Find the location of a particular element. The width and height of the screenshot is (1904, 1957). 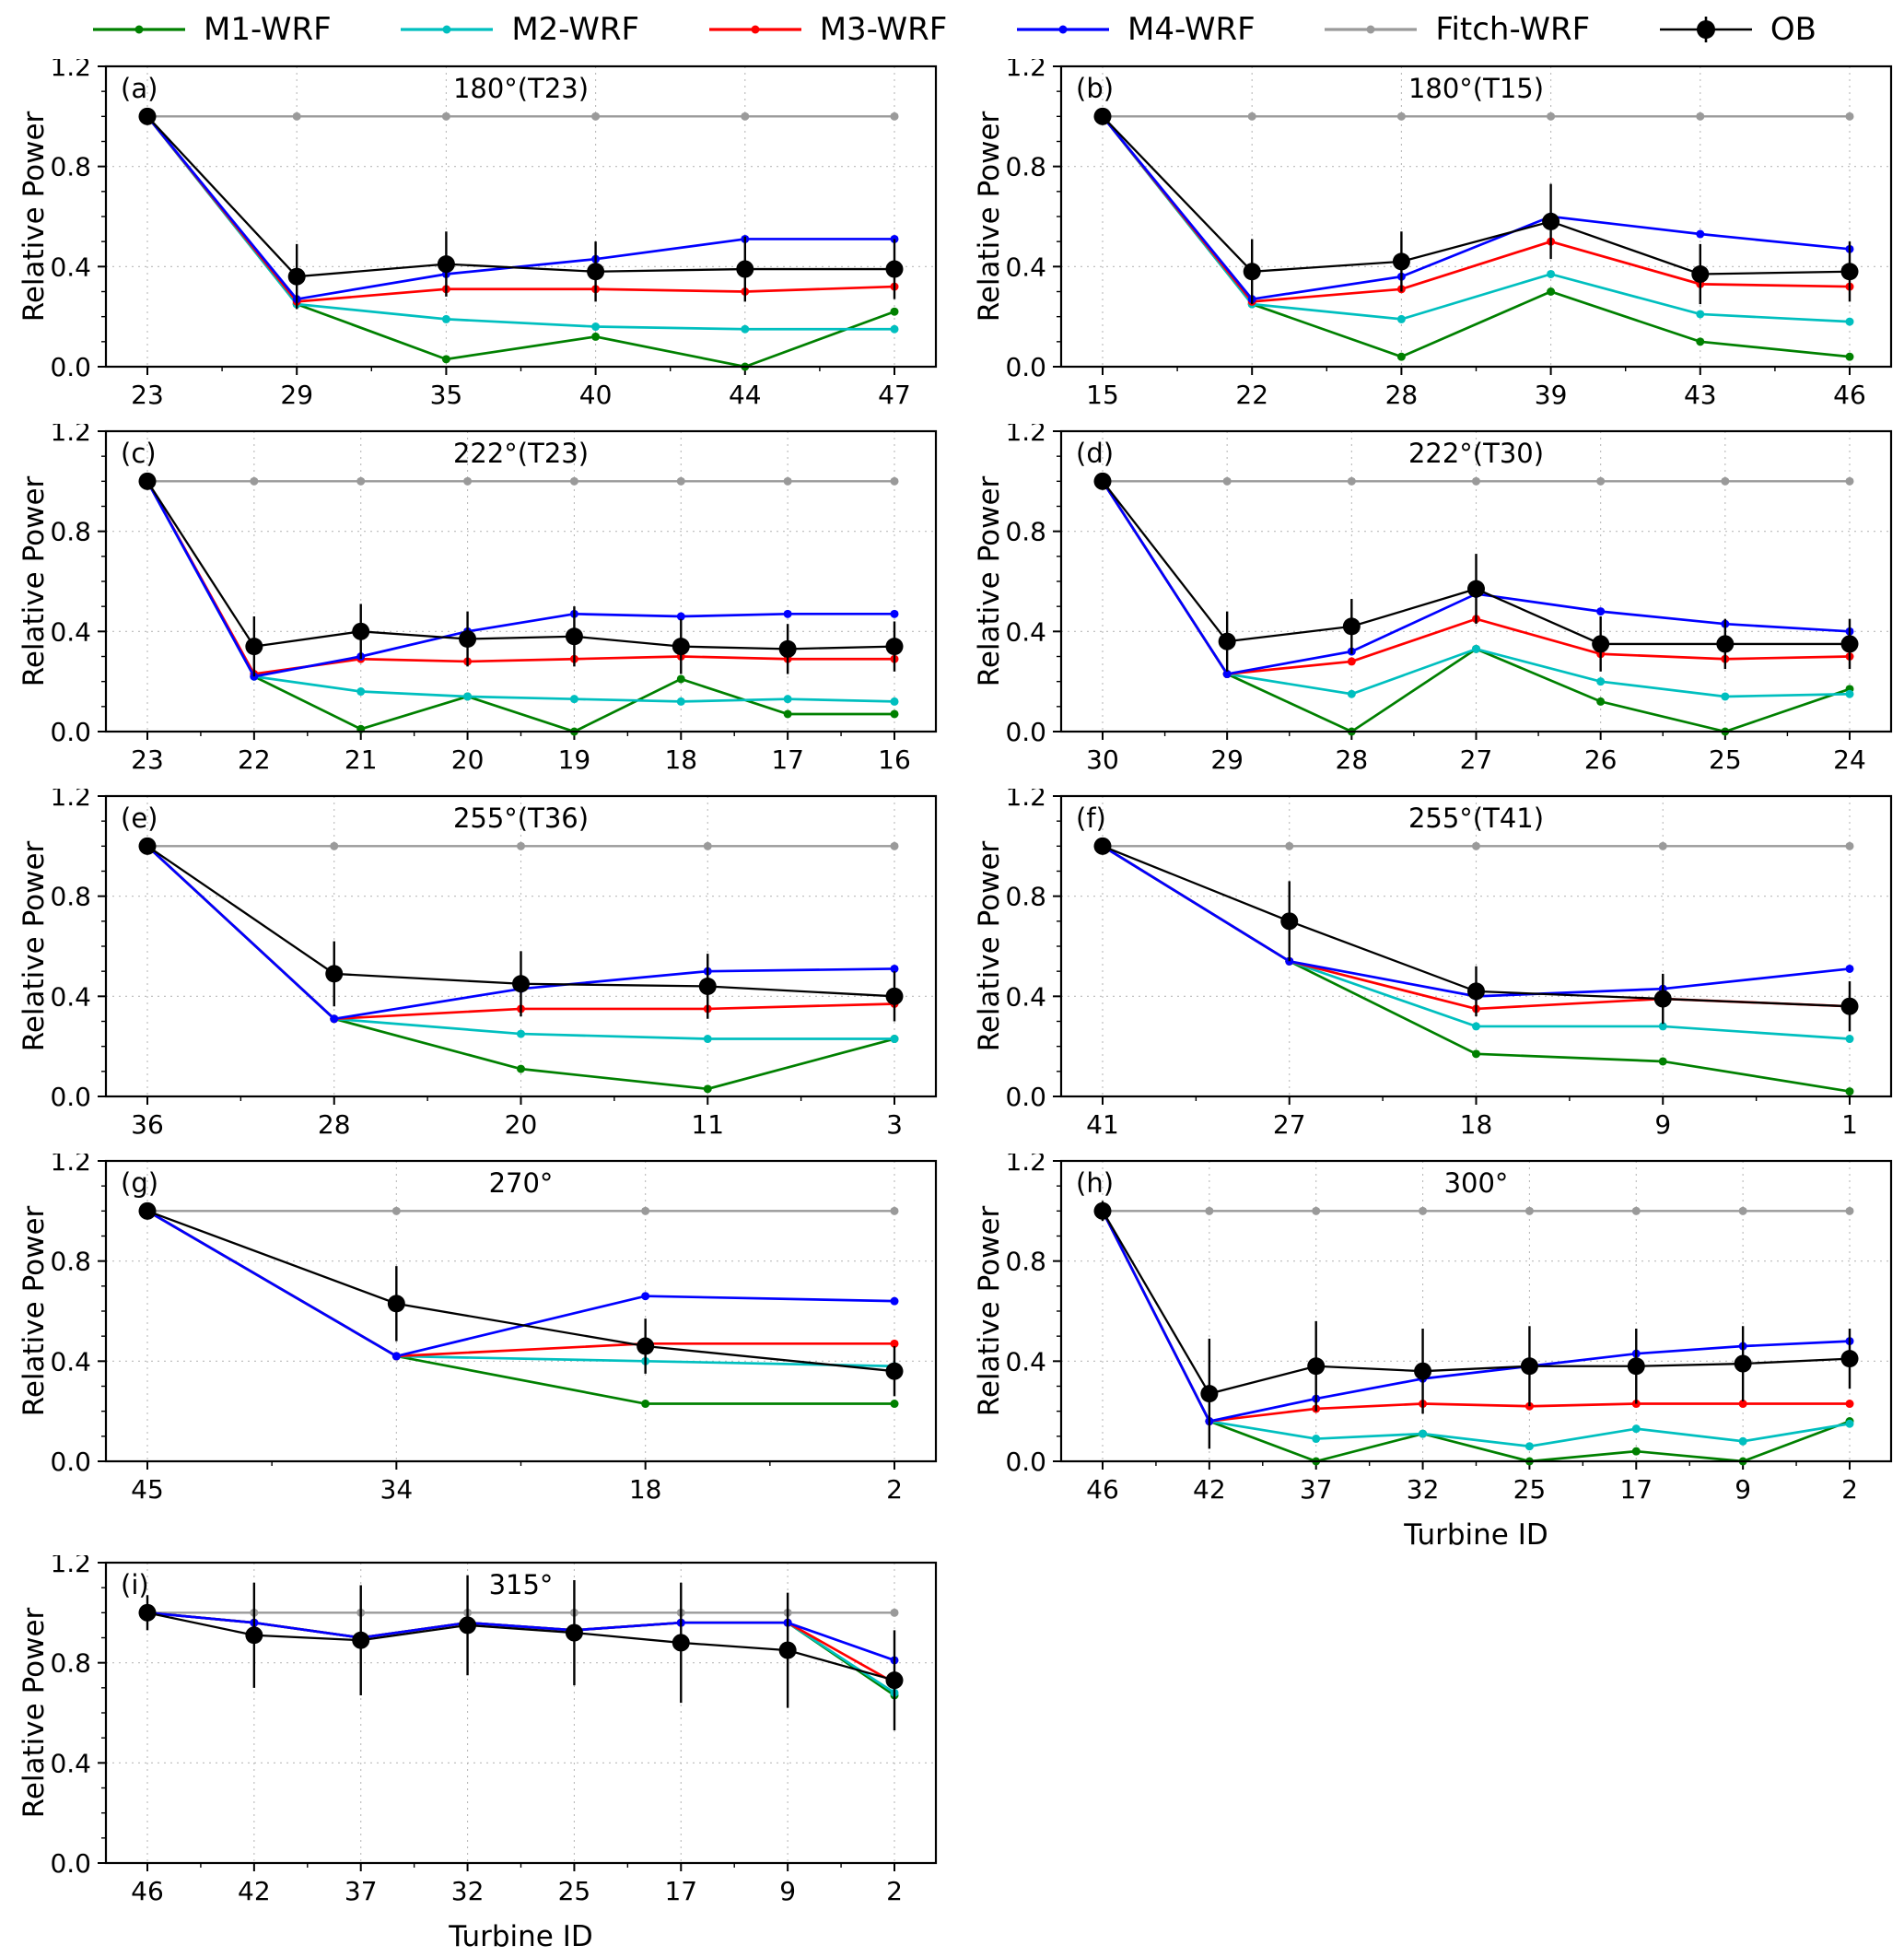

legend-label: M2-WRF is located at coordinates (575, 30).